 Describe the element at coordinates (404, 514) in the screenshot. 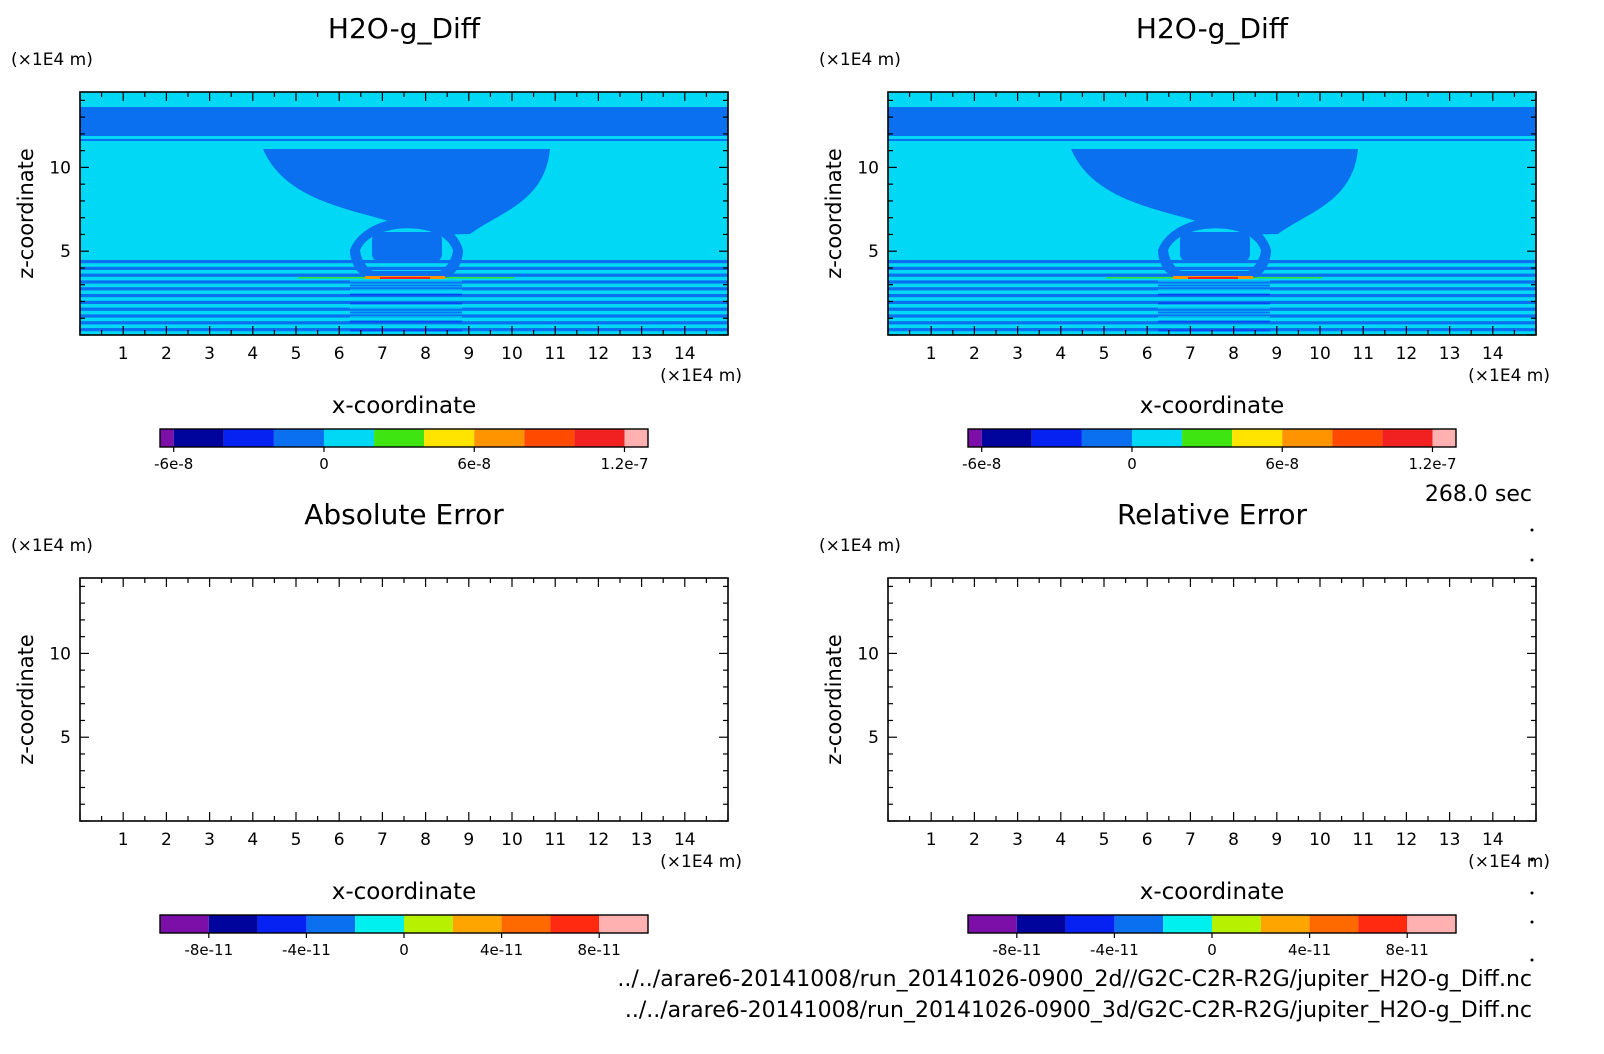

I see `panel-title: Absolute Error` at that location.